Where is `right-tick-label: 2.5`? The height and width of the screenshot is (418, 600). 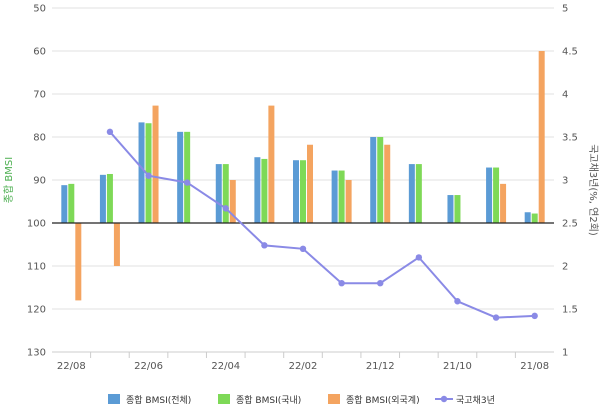
right-tick-label: 2.5 is located at coordinates (570, 224).